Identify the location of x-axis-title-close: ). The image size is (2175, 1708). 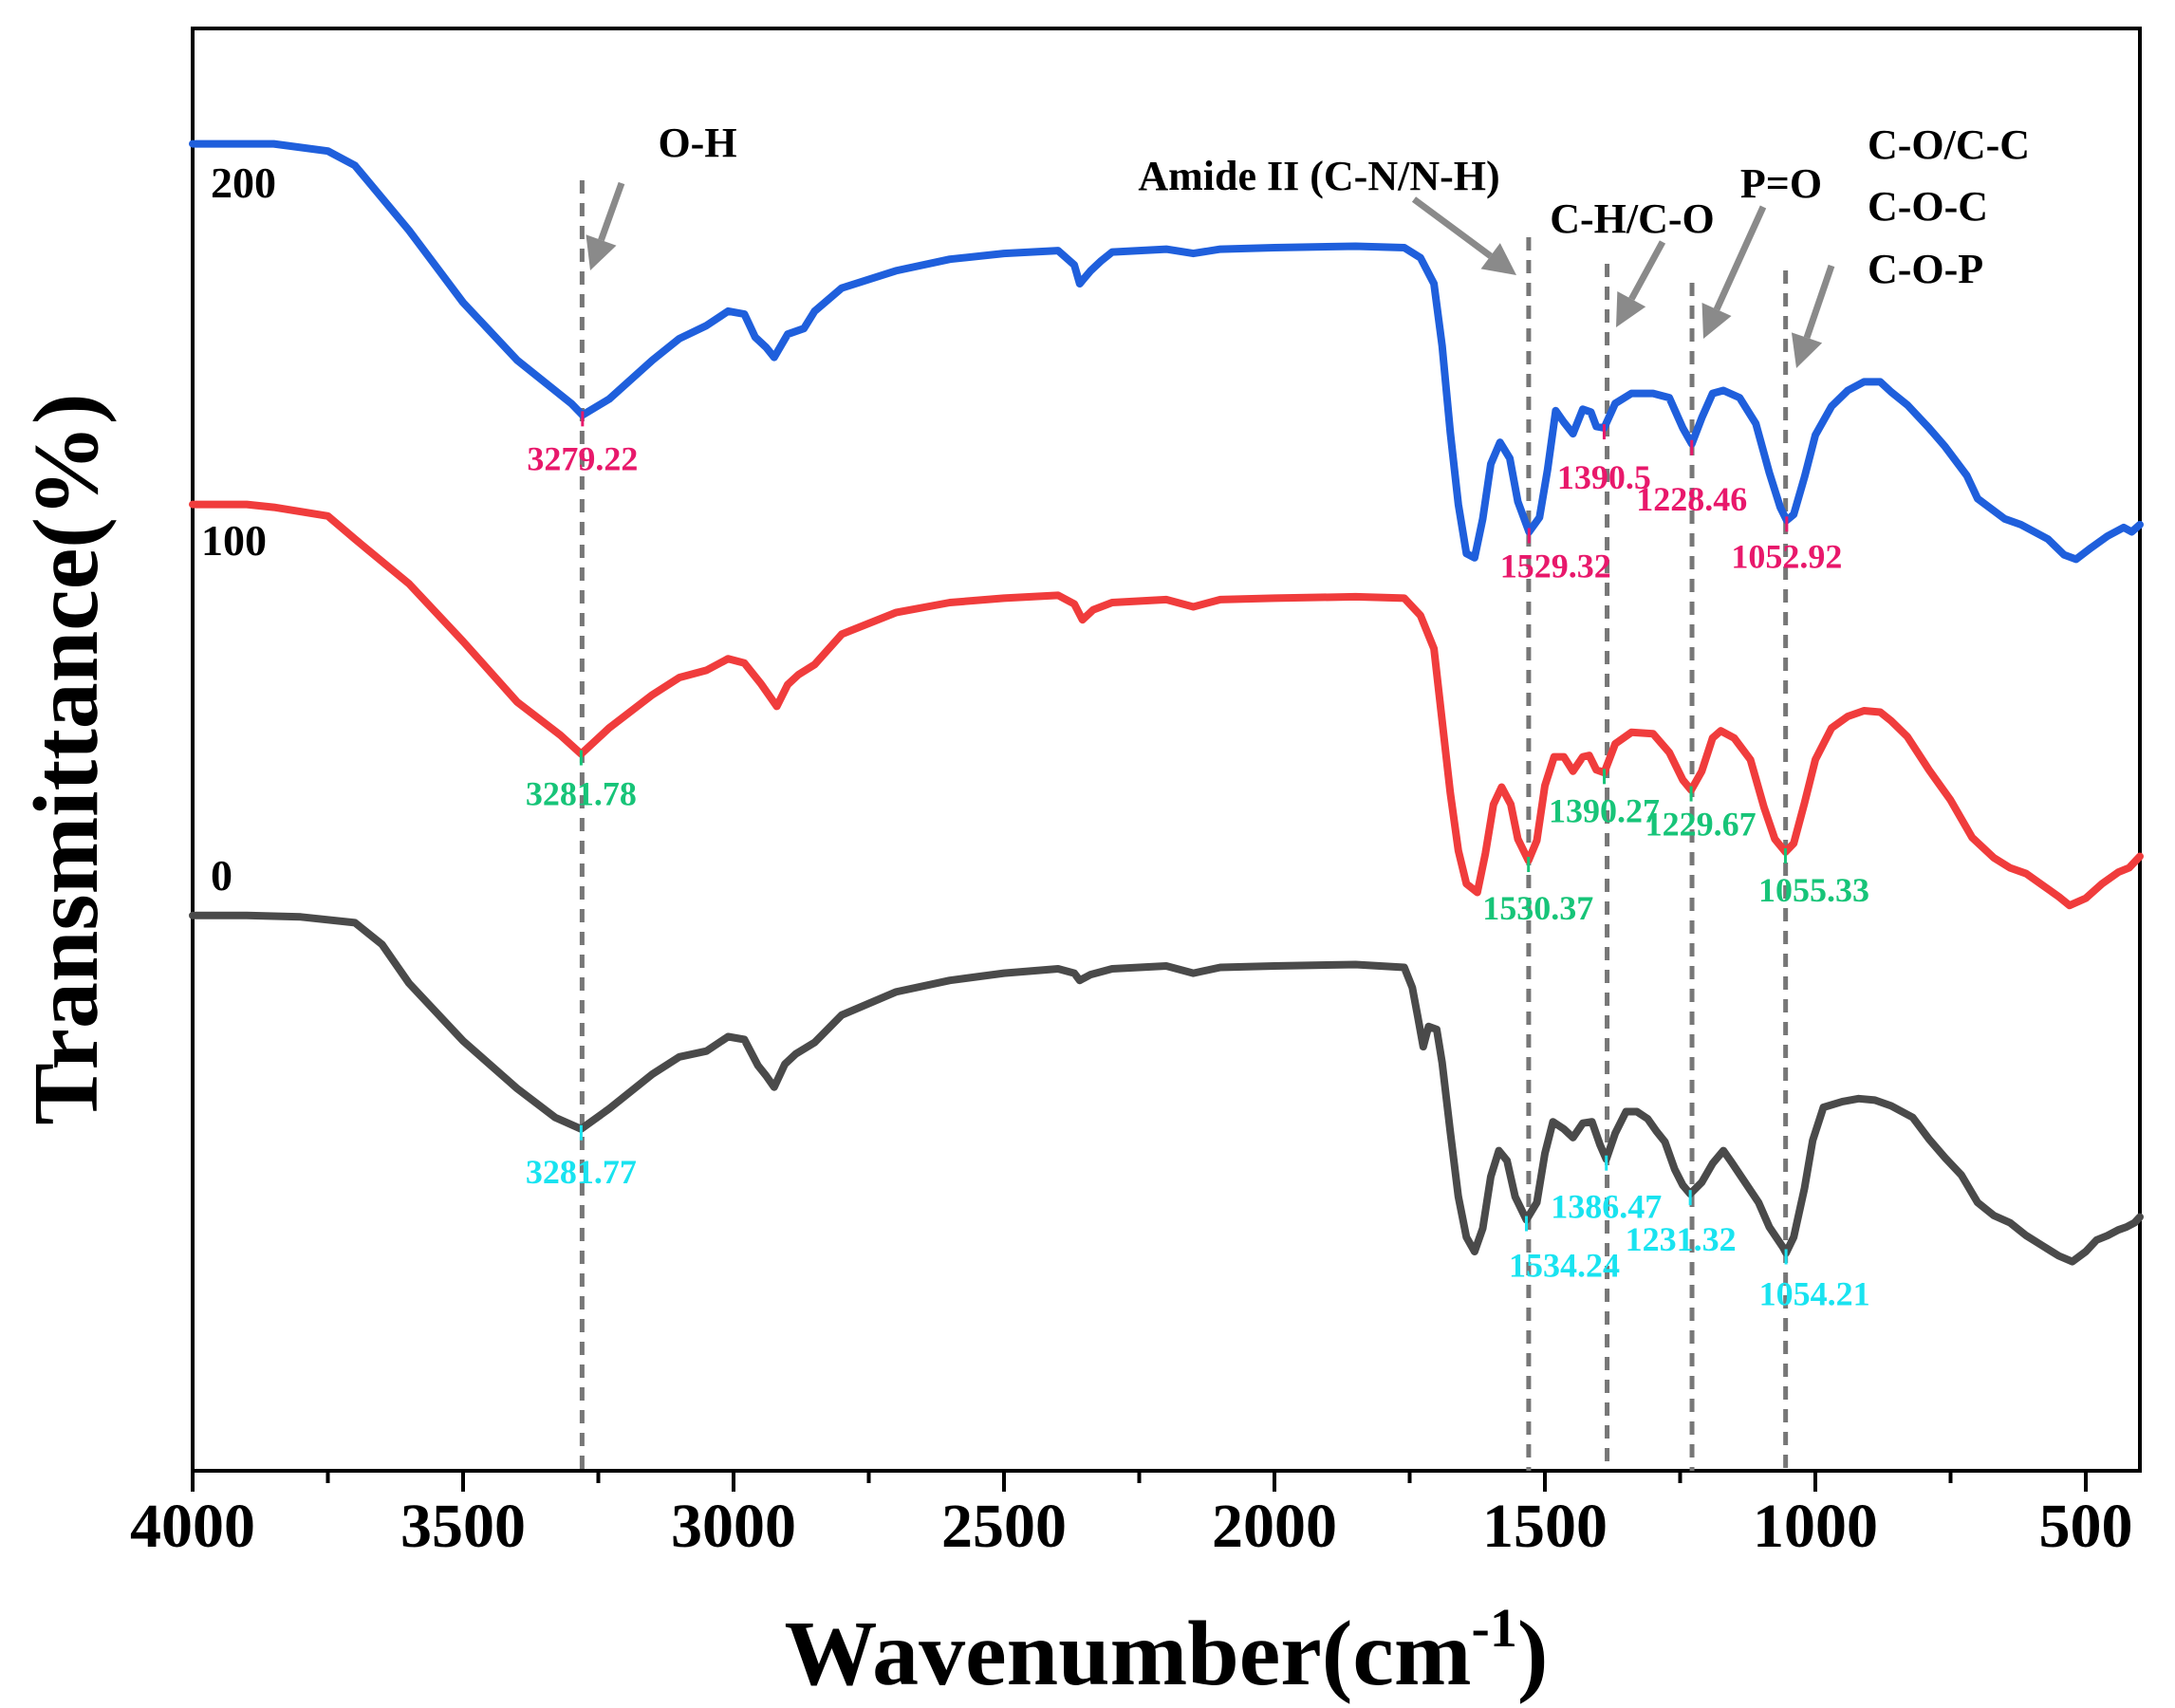
(1533, 1654).